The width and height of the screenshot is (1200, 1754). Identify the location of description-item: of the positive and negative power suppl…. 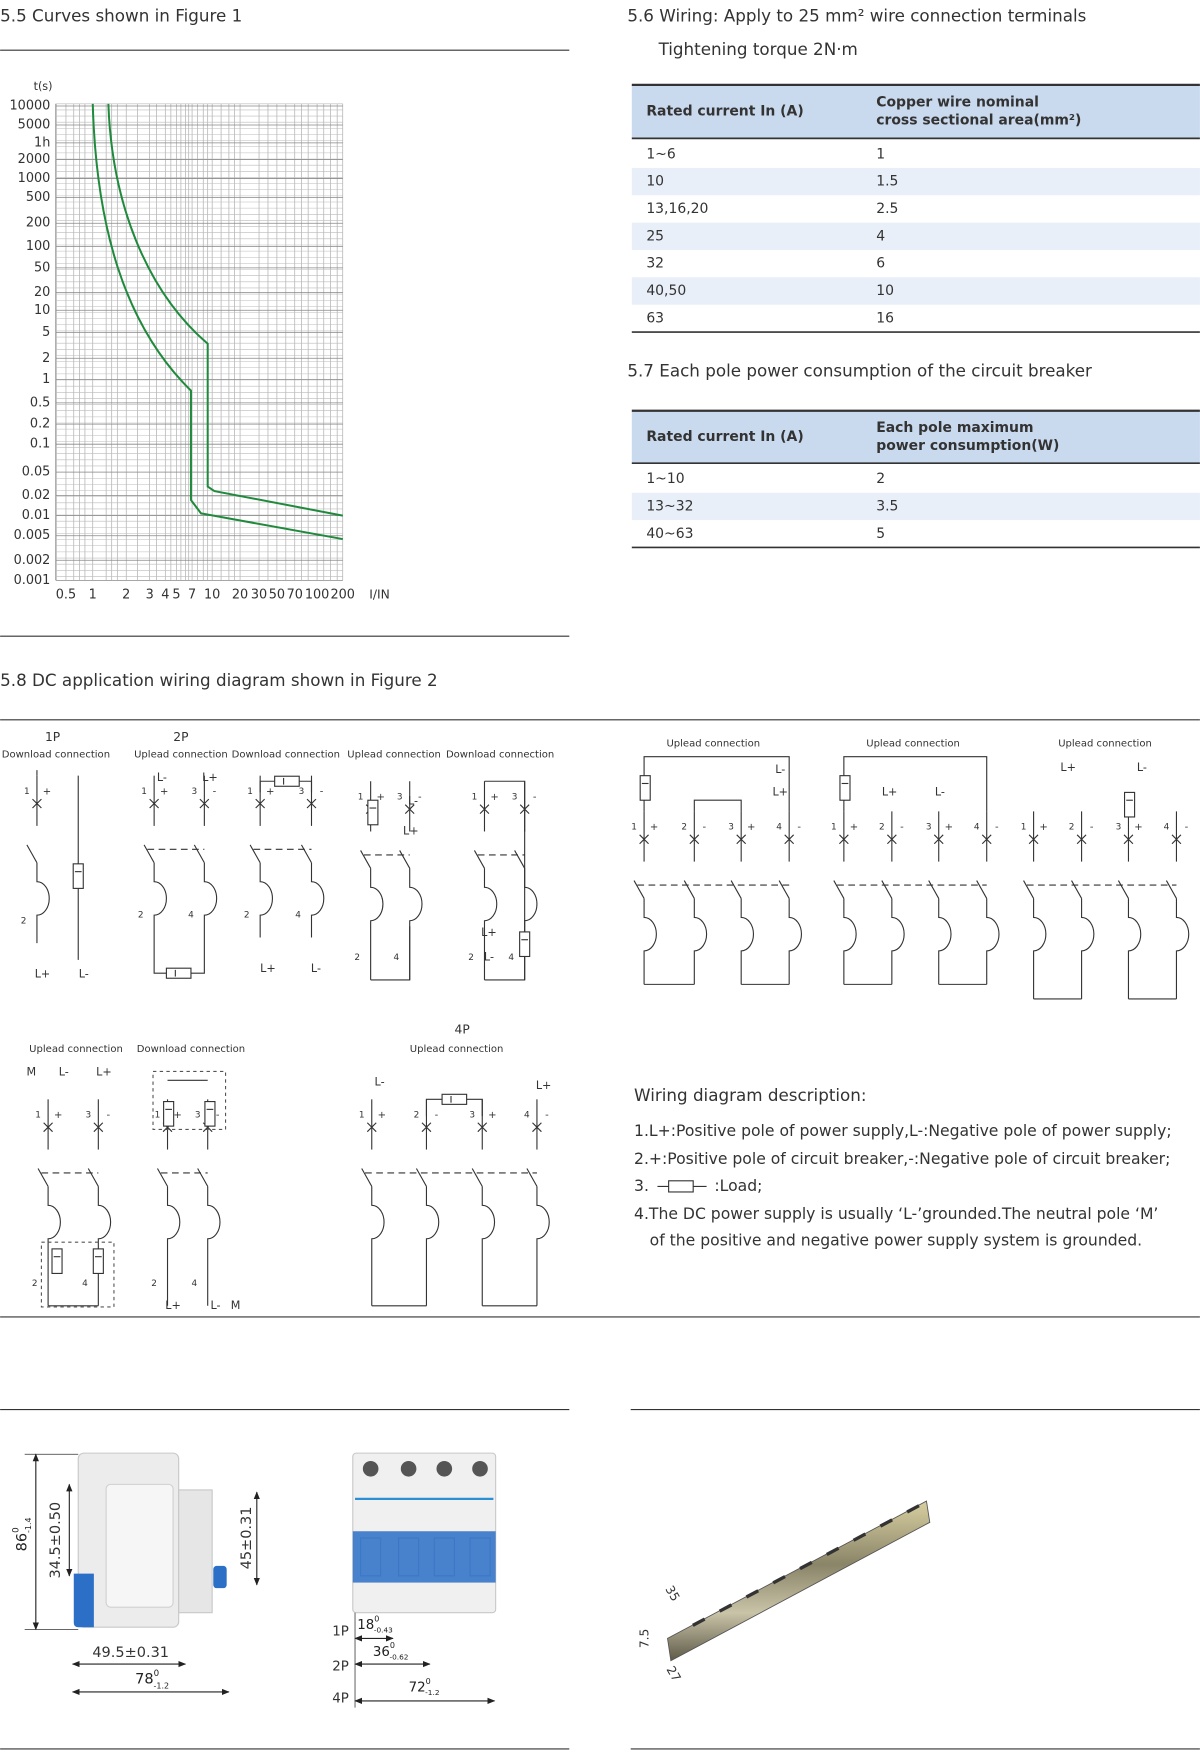
(896, 1241).